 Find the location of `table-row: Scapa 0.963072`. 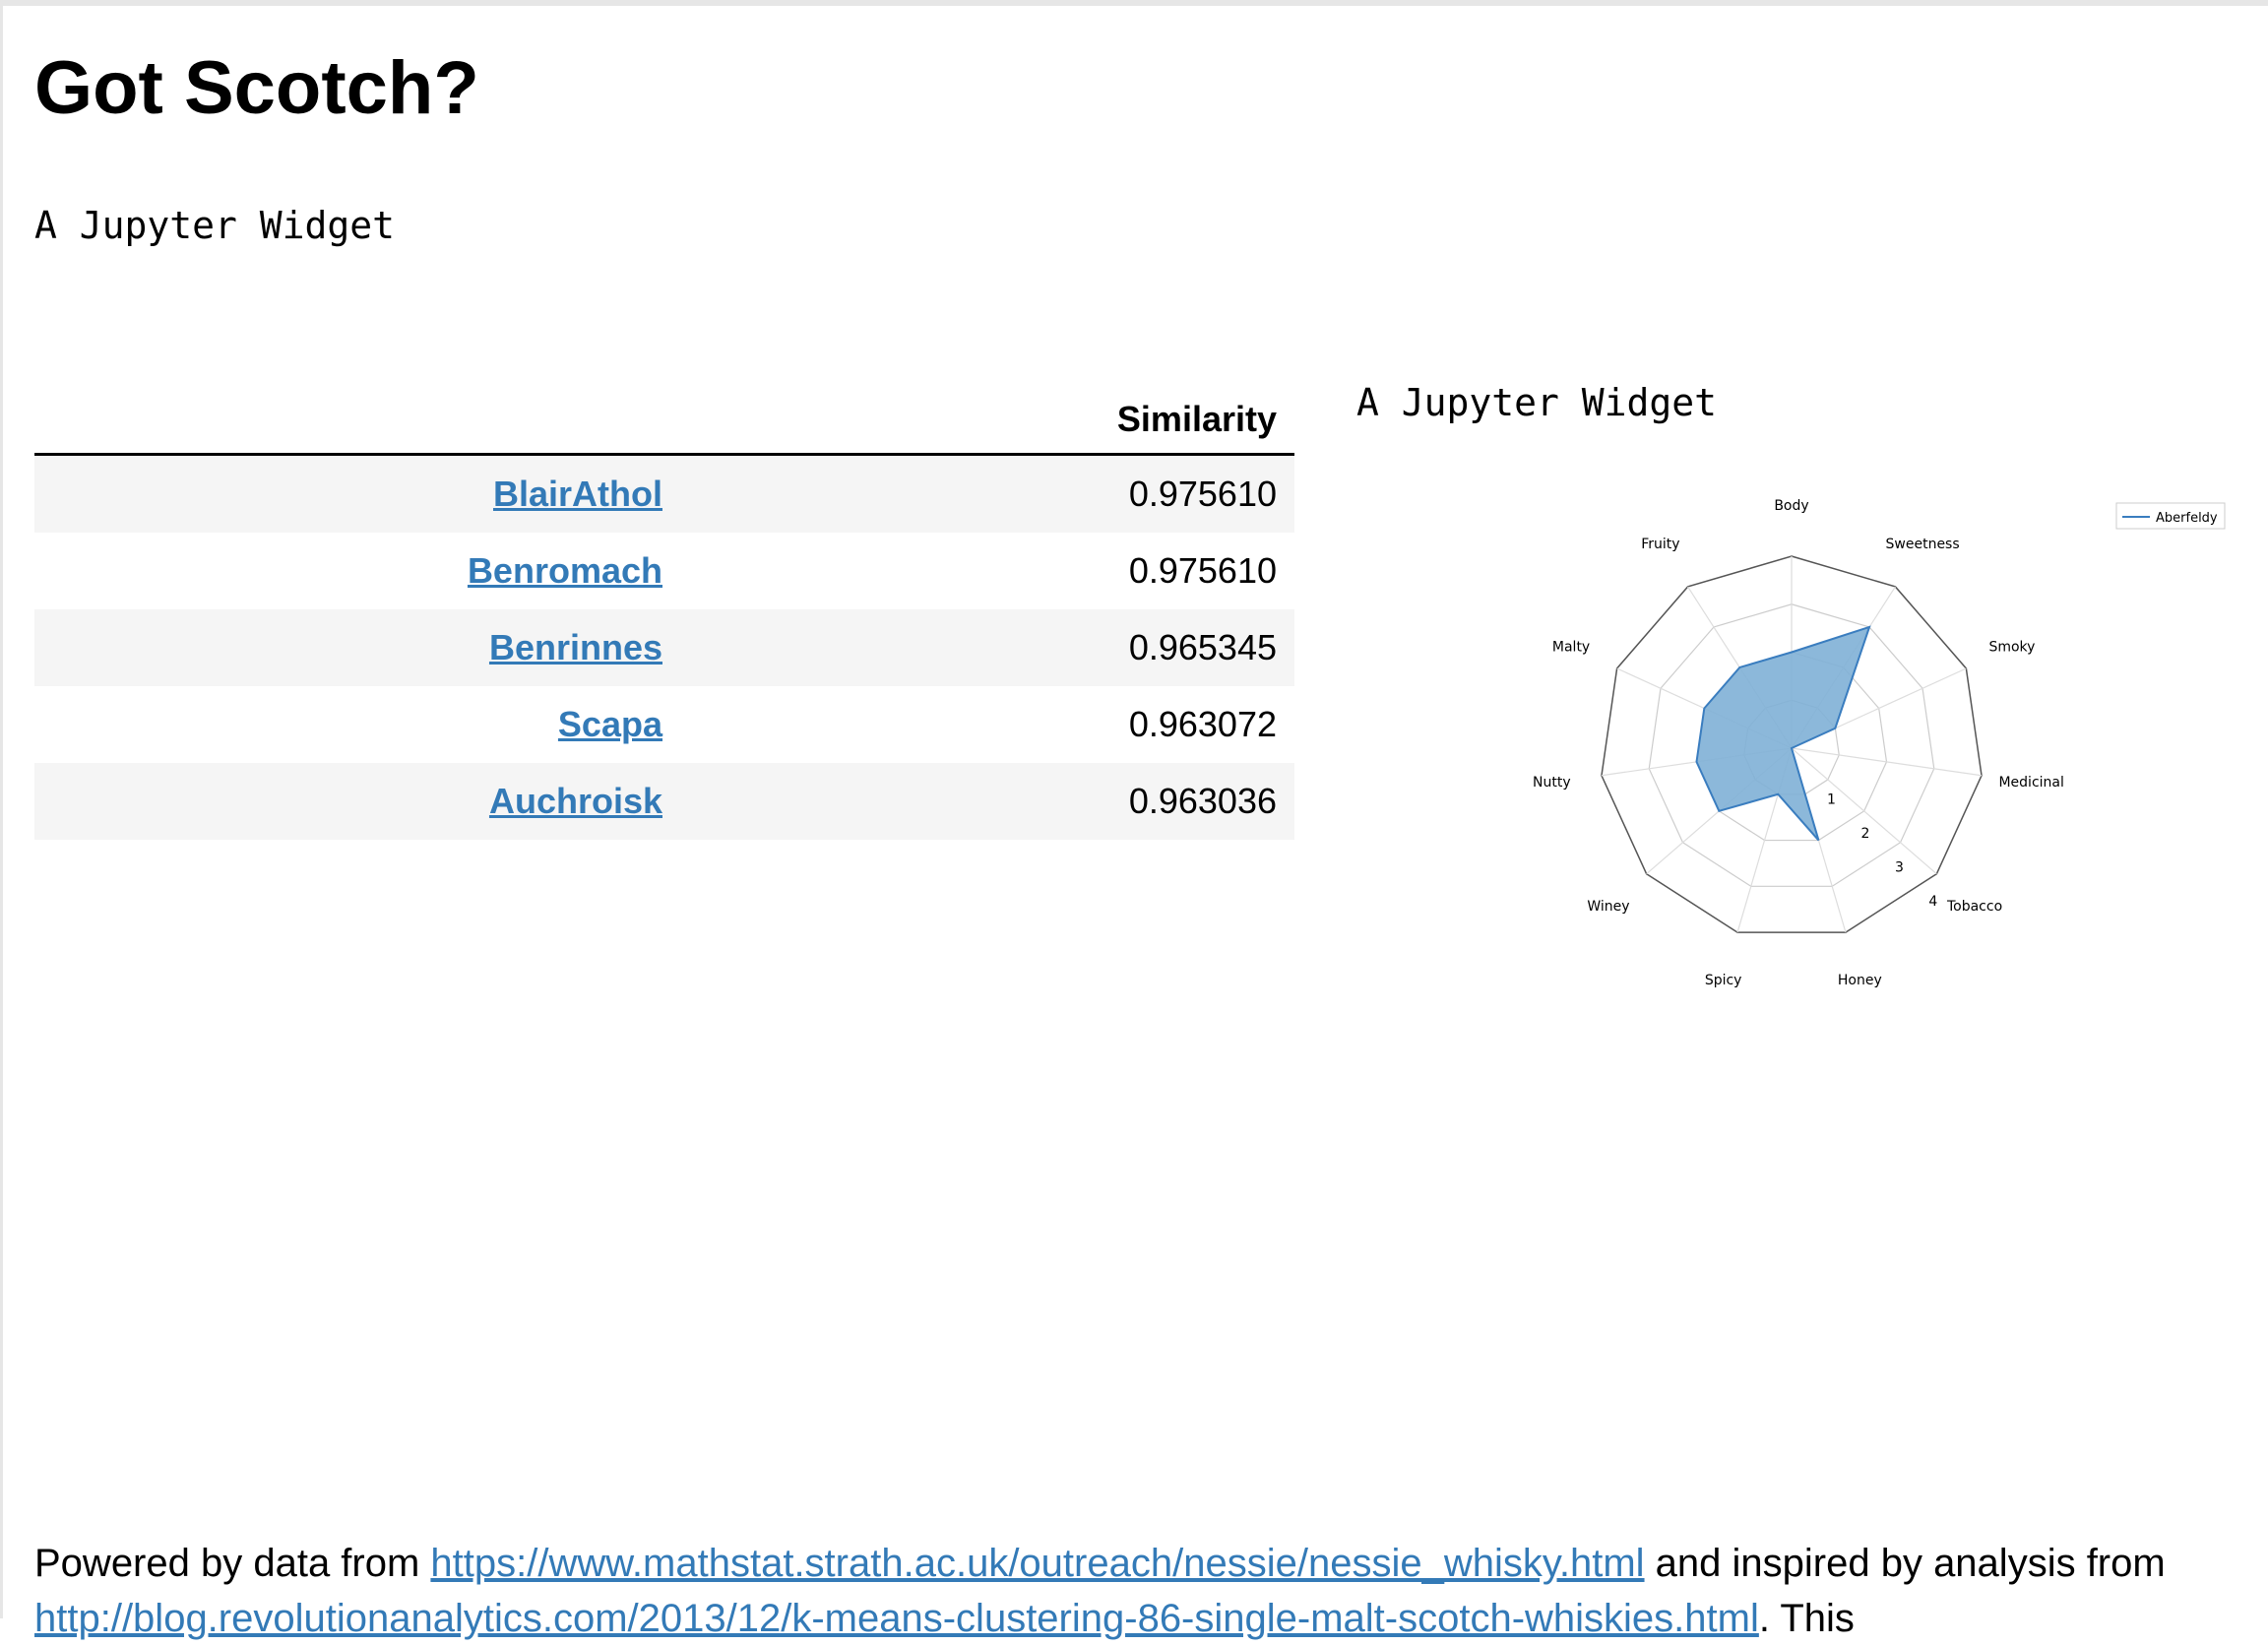

table-row: Scapa 0.963072 is located at coordinates (664, 725).